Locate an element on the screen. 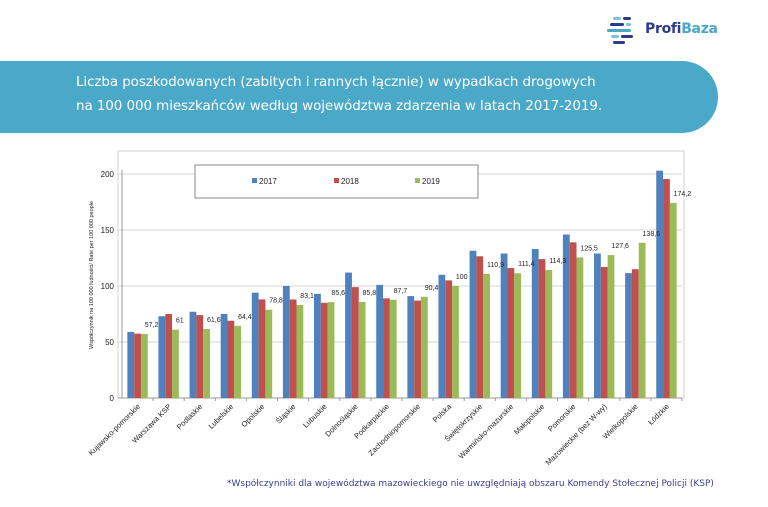 The image size is (768, 507). data-label: 90,4 is located at coordinates (432, 288).